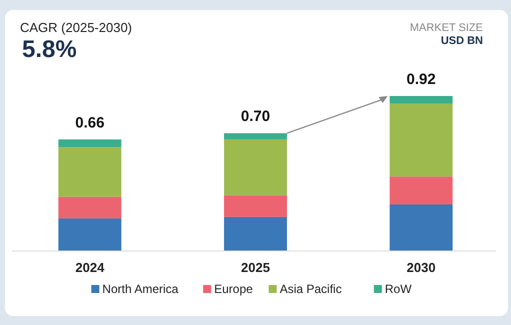 Image resolution: width=511 pixels, height=325 pixels. I want to click on x-tick-label: 2025, so click(255, 267).